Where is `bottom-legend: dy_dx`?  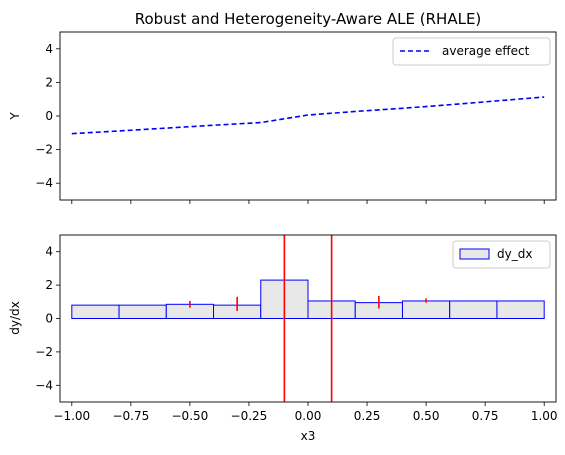
bottom-legend: dy_dx is located at coordinates (501, 254).